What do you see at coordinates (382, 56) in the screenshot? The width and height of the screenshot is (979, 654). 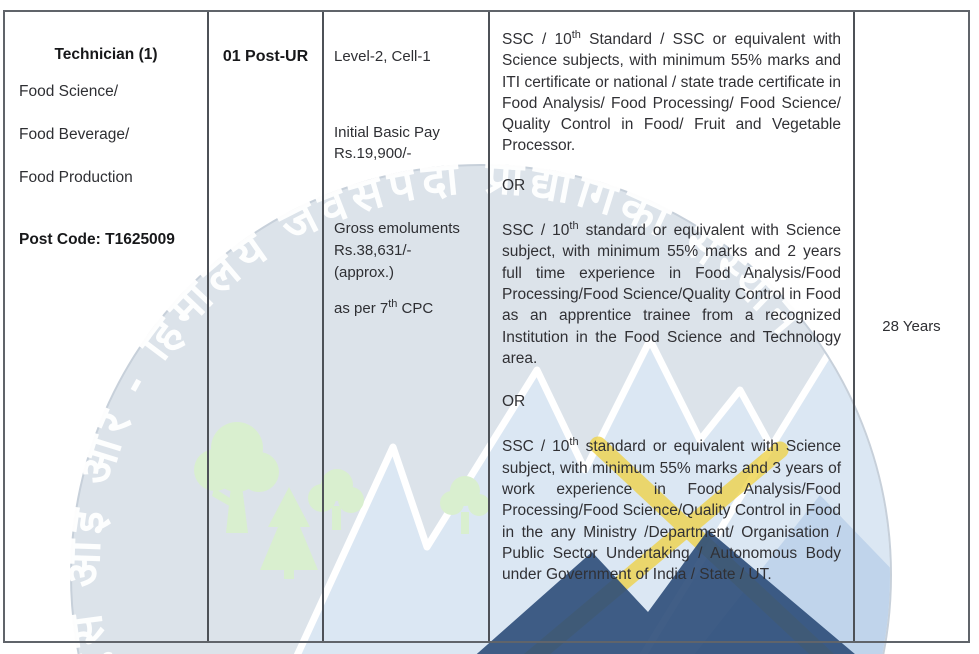 I see `pay-level: Level-2, Cell-1` at bounding box center [382, 56].